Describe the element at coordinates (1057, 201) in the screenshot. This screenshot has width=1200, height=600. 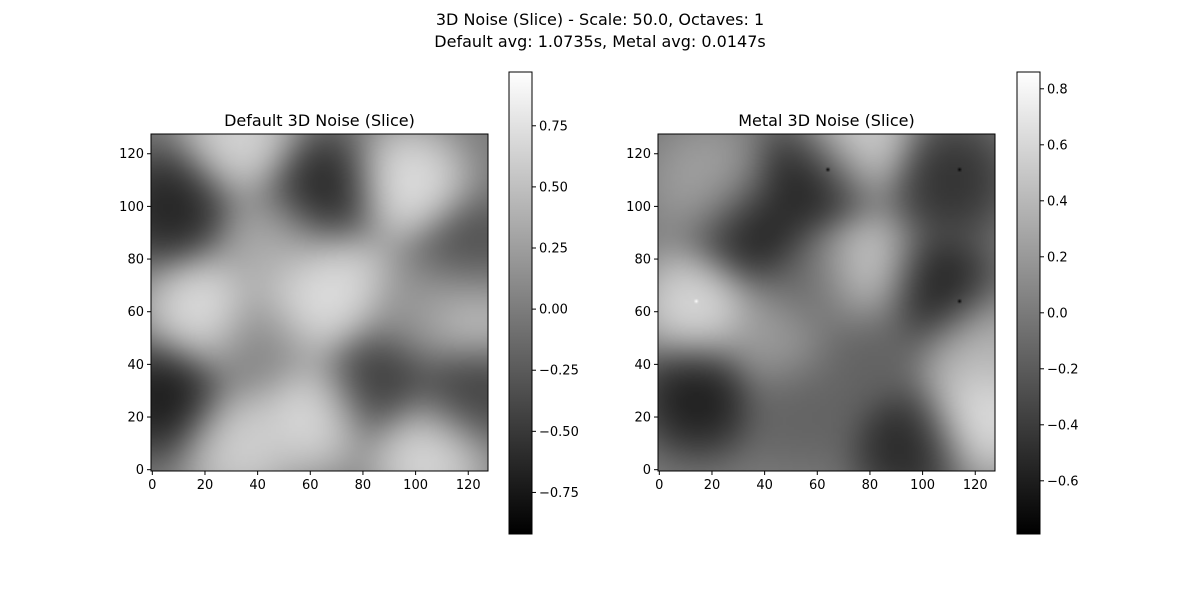
I see `colorbar-tick-label: 0.4` at that location.